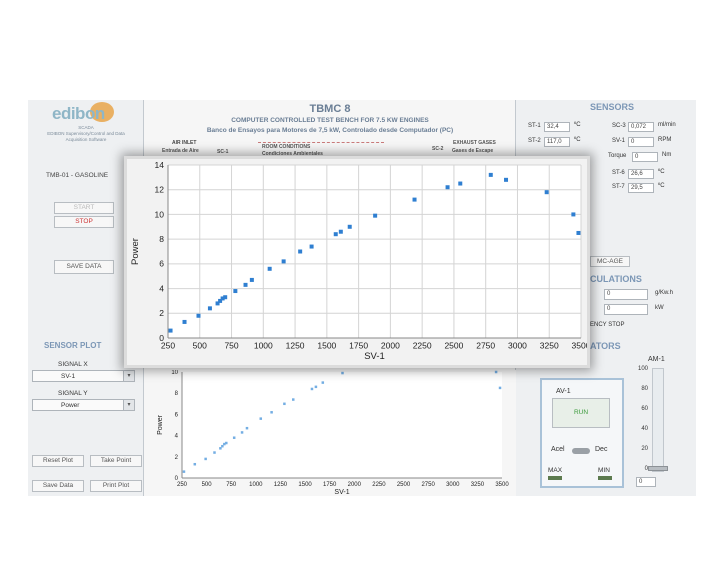 This screenshot has height=584, width=723. What do you see at coordinates (84, 222) in the screenshot?
I see `stop-button: STOP` at bounding box center [84, 222].